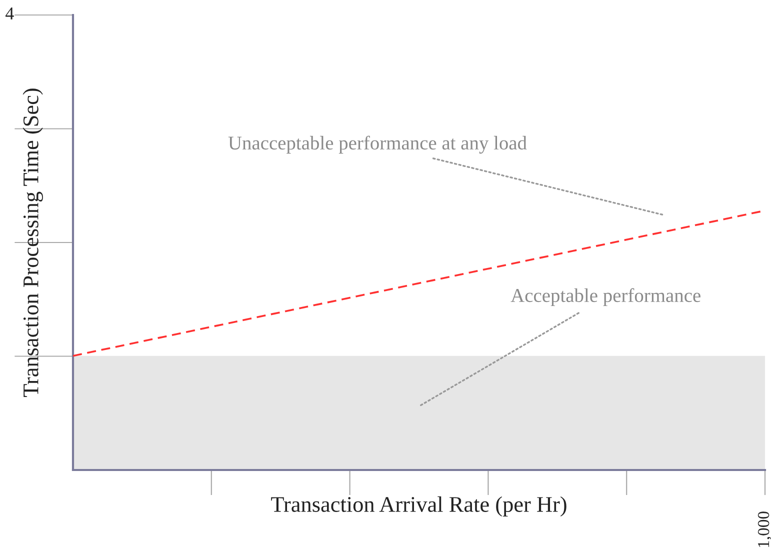 The width and height of the screenshot is (771, 559). Describe the element at coordinates (605, 297) in the screenshot. I see `annotation: Acceptable performance` at that location.